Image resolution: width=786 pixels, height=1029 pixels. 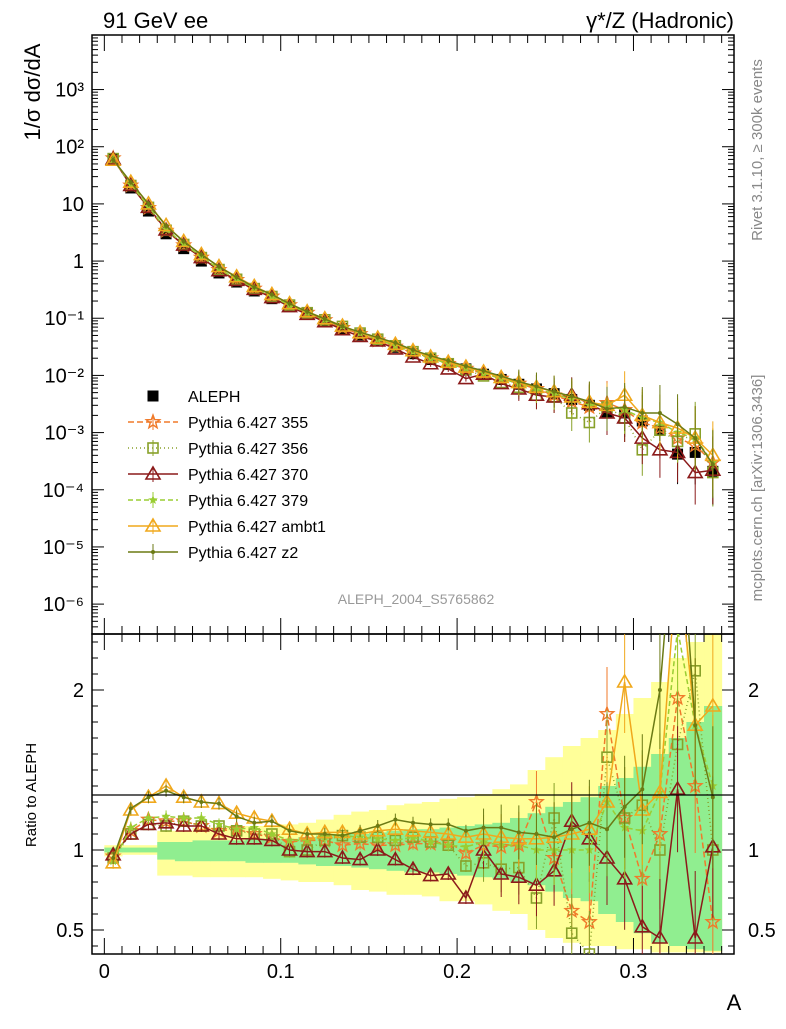 I want to click on ratio-y-tick-label-right: 0.5, so click(x=762, y=931).